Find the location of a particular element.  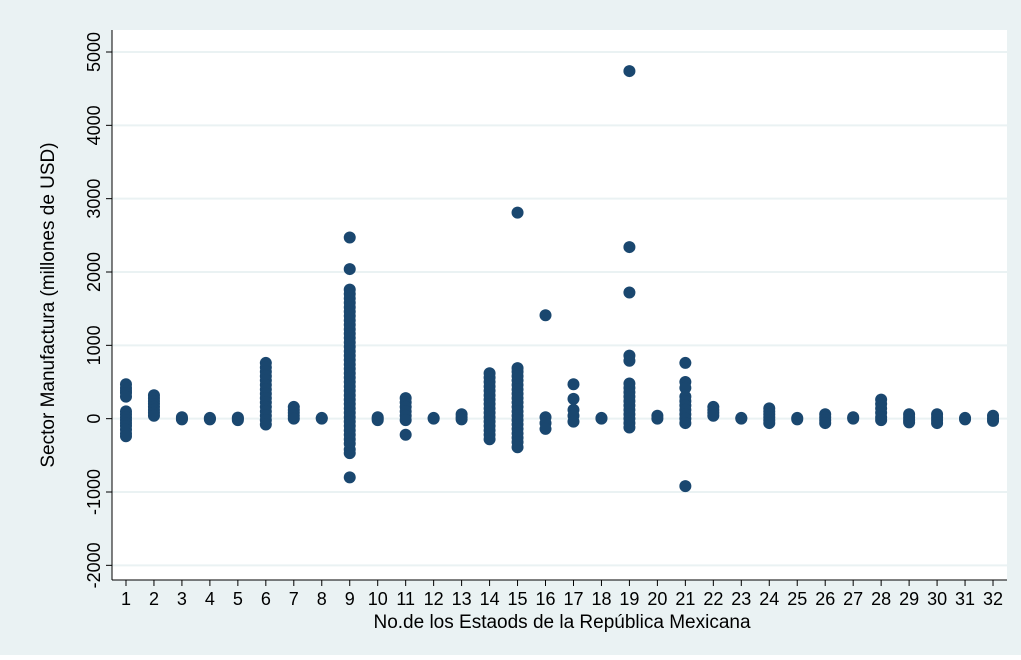

x-tick-label: 24 is located at coordinates (769, 599).